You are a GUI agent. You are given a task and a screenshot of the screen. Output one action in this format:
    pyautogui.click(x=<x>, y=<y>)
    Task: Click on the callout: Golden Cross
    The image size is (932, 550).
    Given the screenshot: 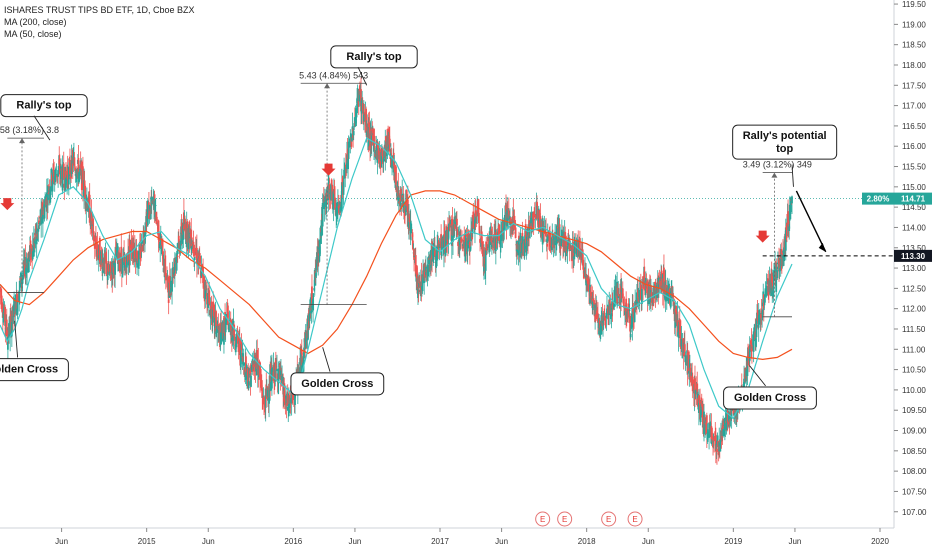 What is the action you would take?
    pyautogui.click(x=770, y=398)
    